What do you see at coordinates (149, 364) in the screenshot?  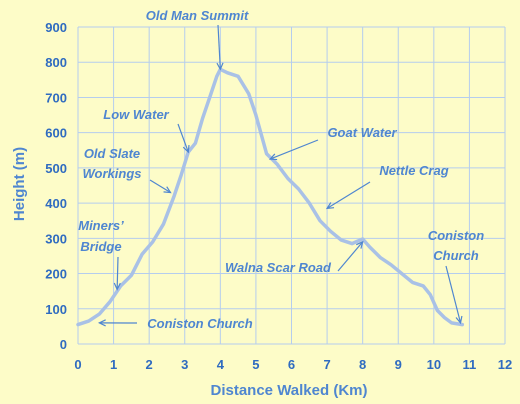 I see `x-tick-label: 2` at bounding box center [149, 364].